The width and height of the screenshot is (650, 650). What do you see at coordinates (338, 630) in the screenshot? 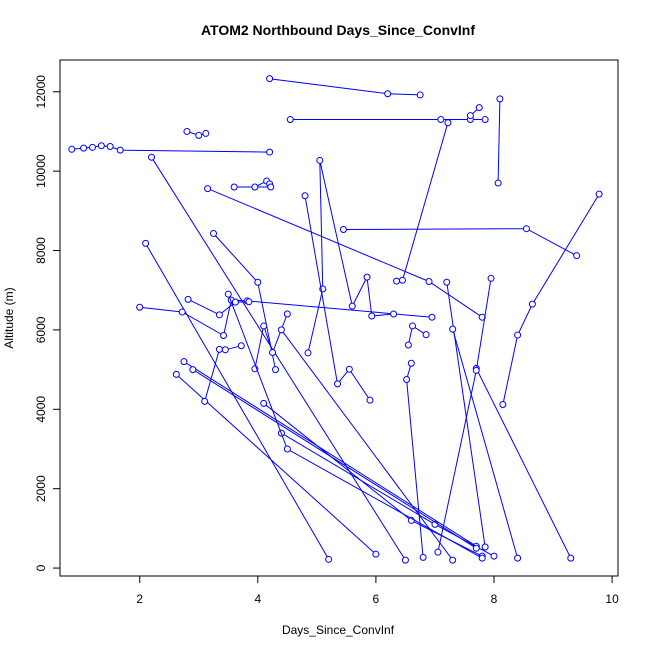
I see `x-axis-label: Days_Since_ConvInf` at bounding box center [338, 630].